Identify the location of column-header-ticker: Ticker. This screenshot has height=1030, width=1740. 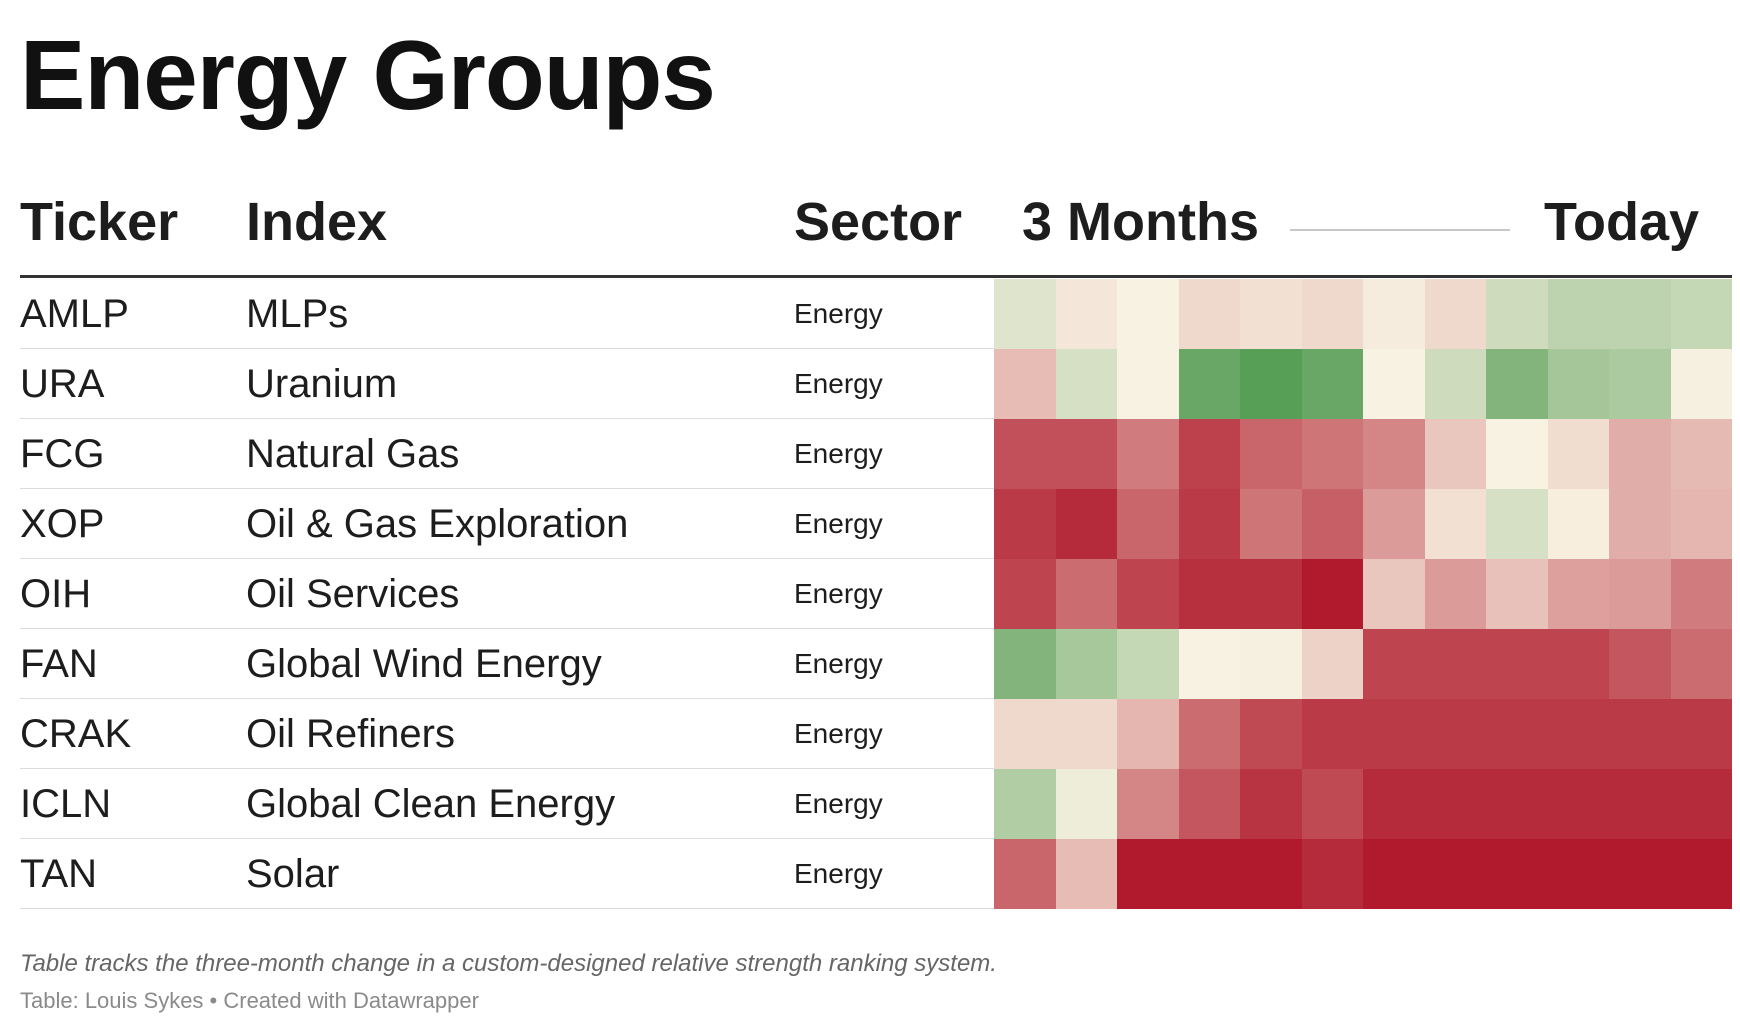
(99, 222).